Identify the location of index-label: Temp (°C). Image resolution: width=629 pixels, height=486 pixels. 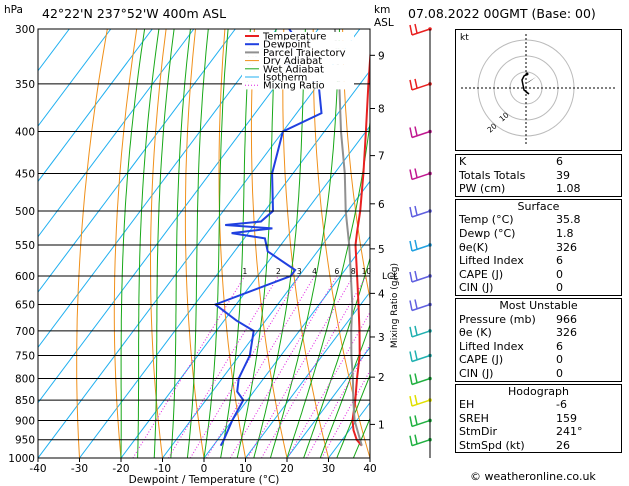
(486, 220).